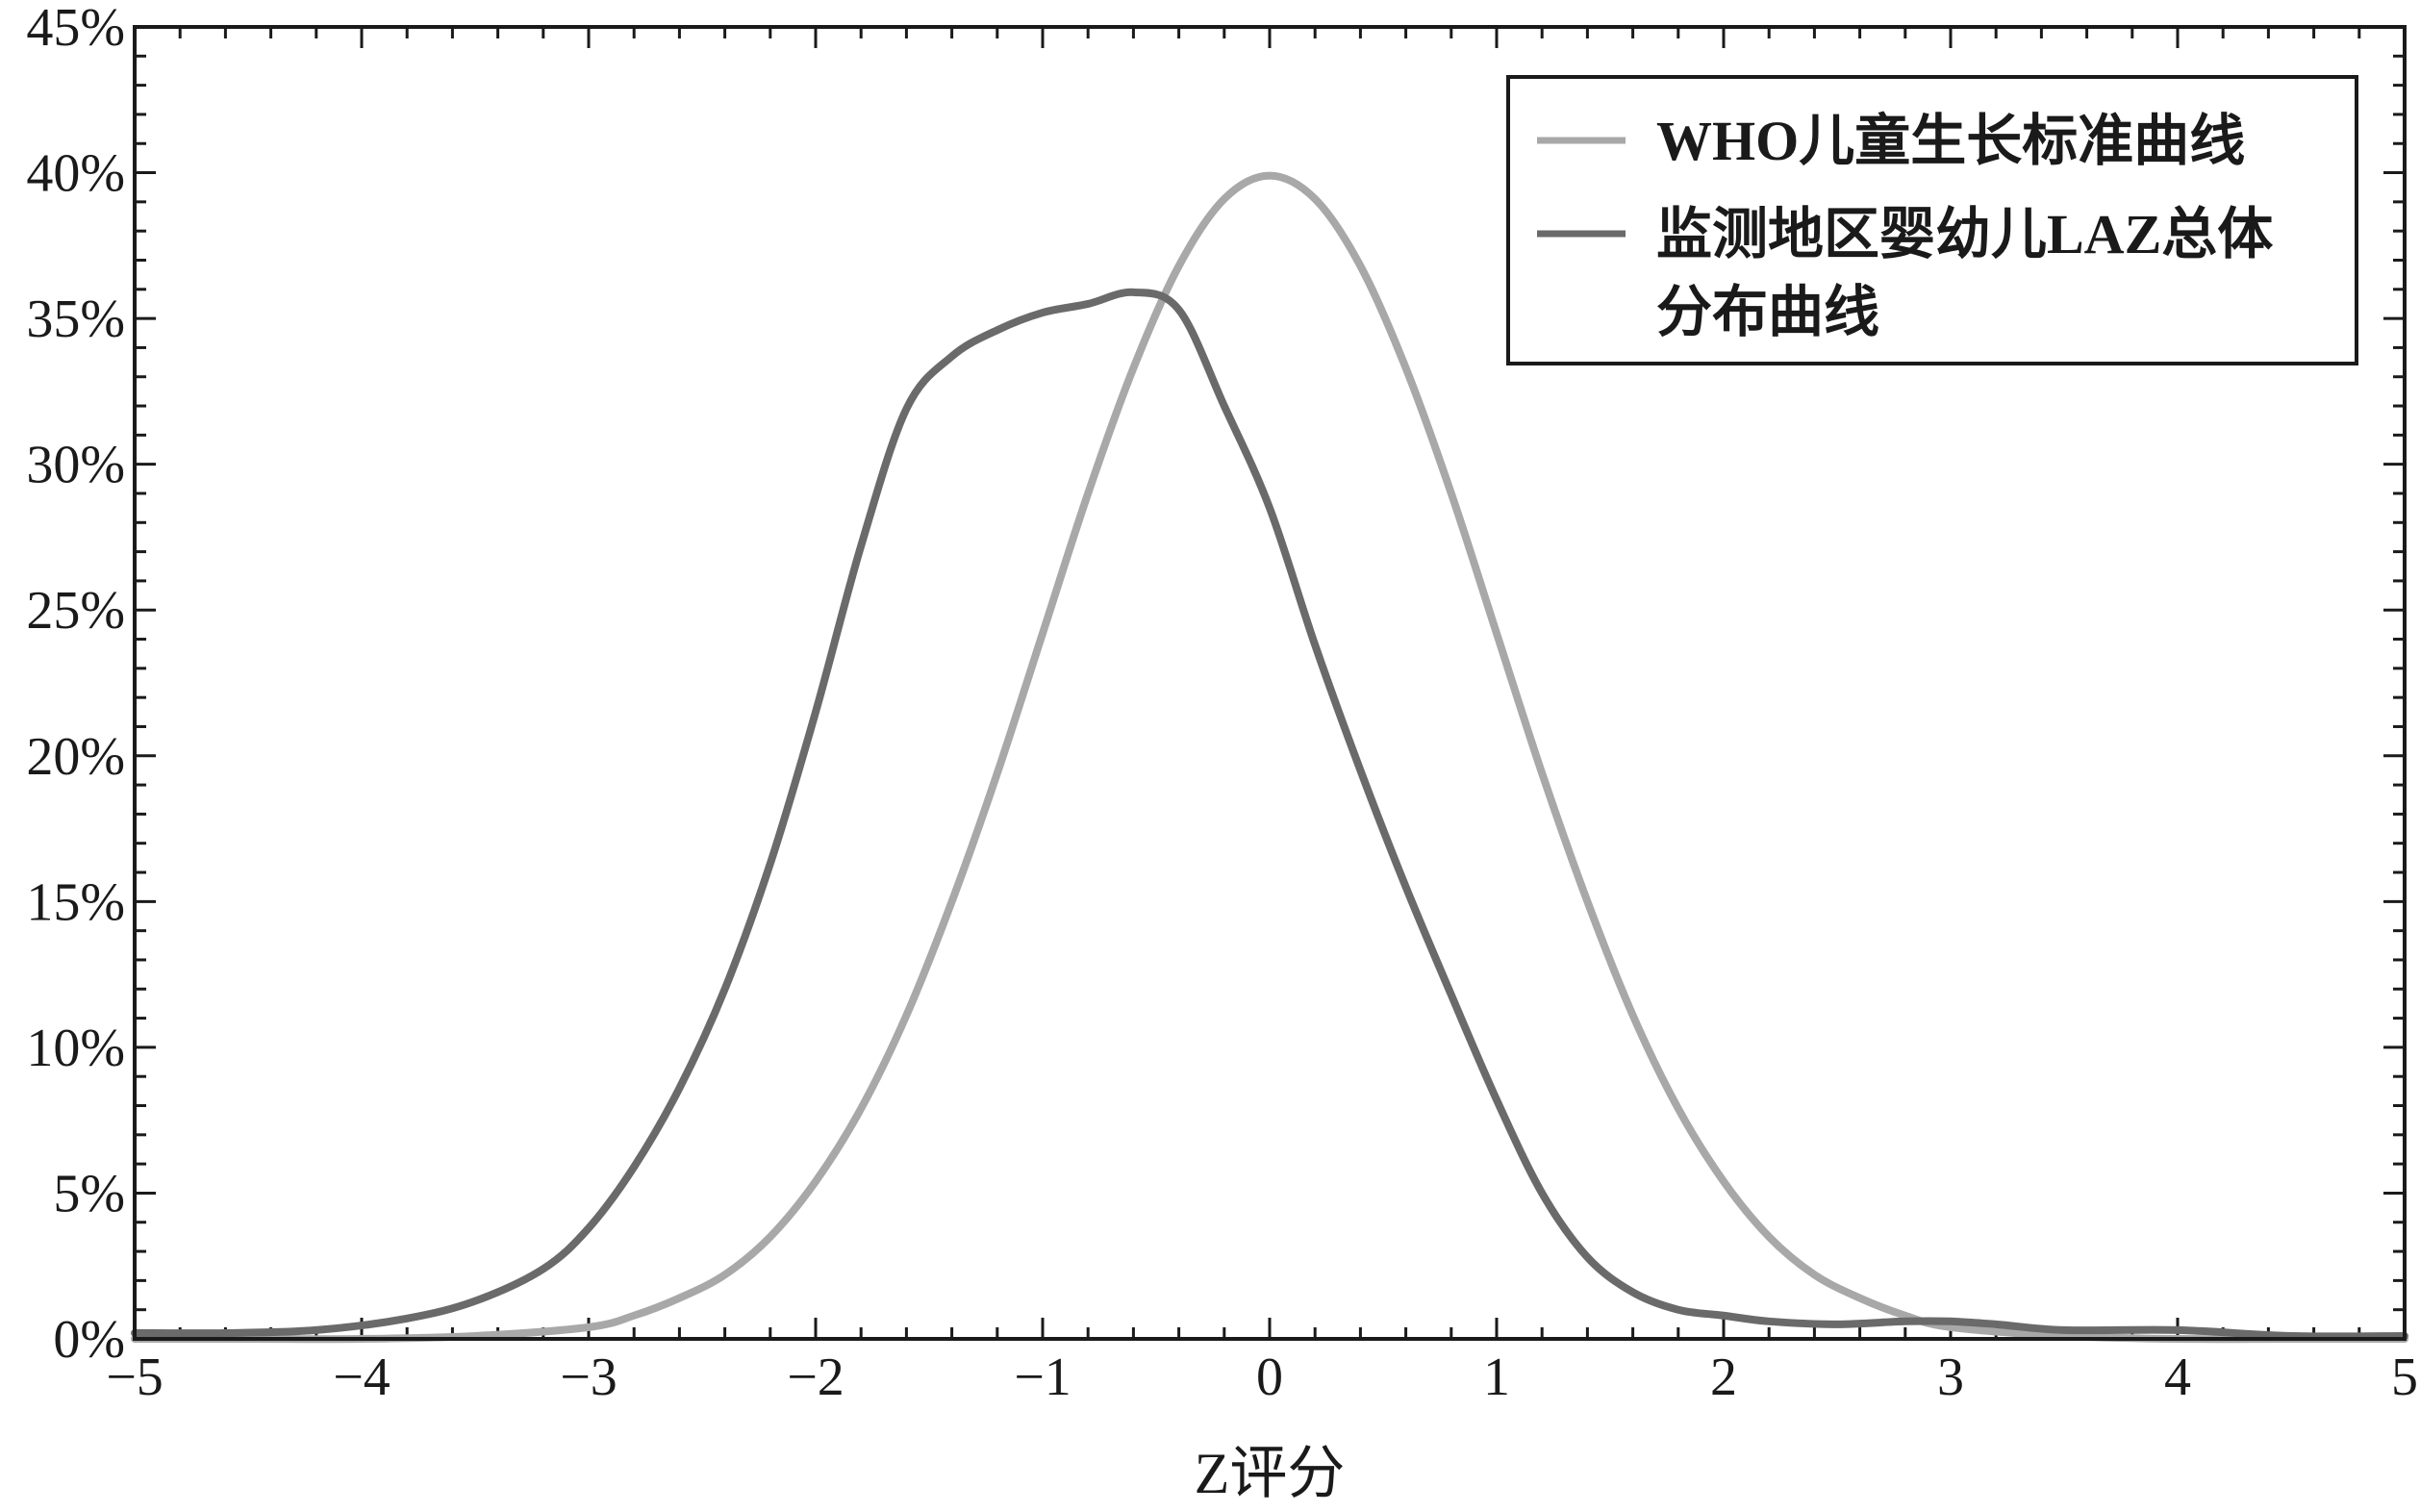  I want to click on x-tick-label: 0, so click(1269, 1378).